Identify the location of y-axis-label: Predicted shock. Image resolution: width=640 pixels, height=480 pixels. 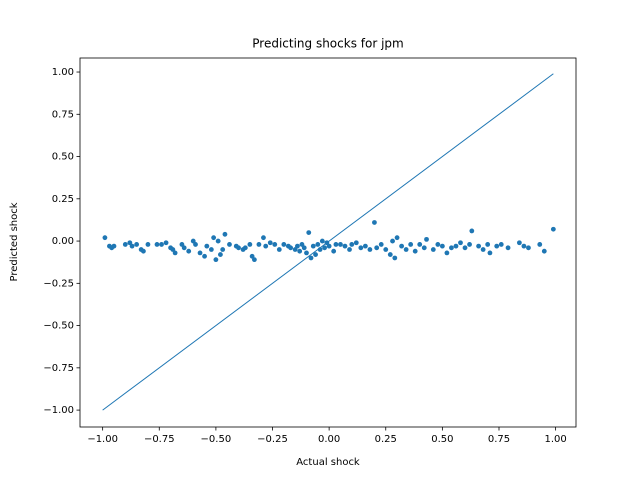
(14, 241).